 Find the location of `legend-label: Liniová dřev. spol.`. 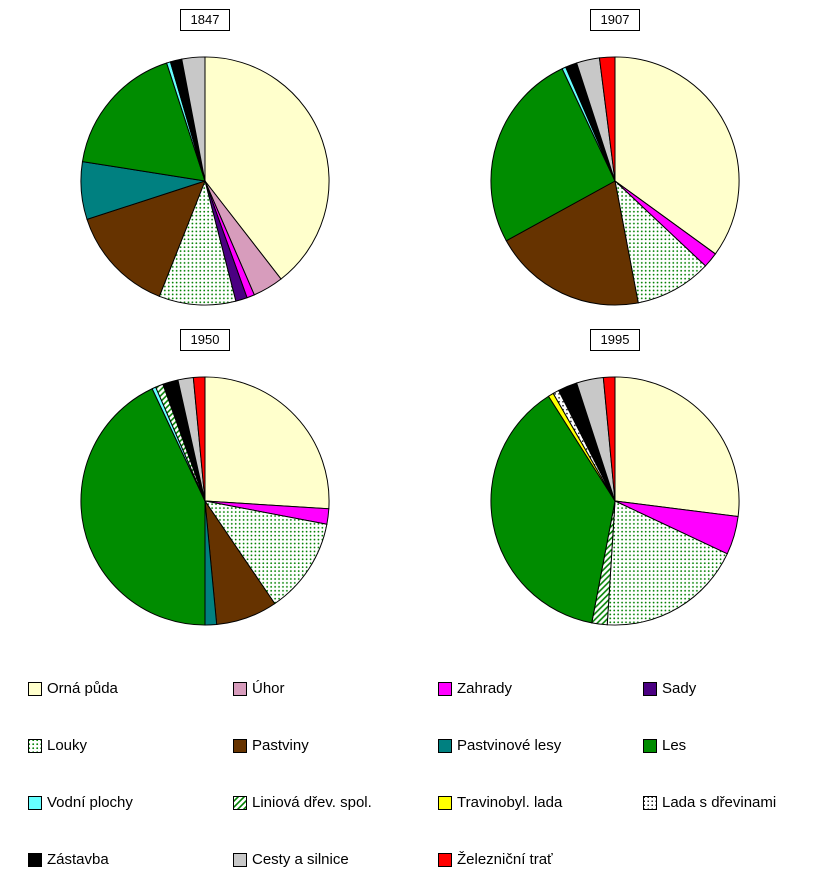

legend-label: Liniová dřev. spol. is located at coordinates (312, 802).